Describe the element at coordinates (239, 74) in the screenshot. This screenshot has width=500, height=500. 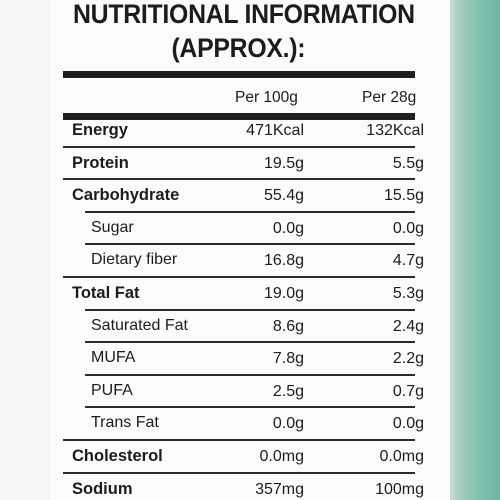
I see `title-rule` at that location.